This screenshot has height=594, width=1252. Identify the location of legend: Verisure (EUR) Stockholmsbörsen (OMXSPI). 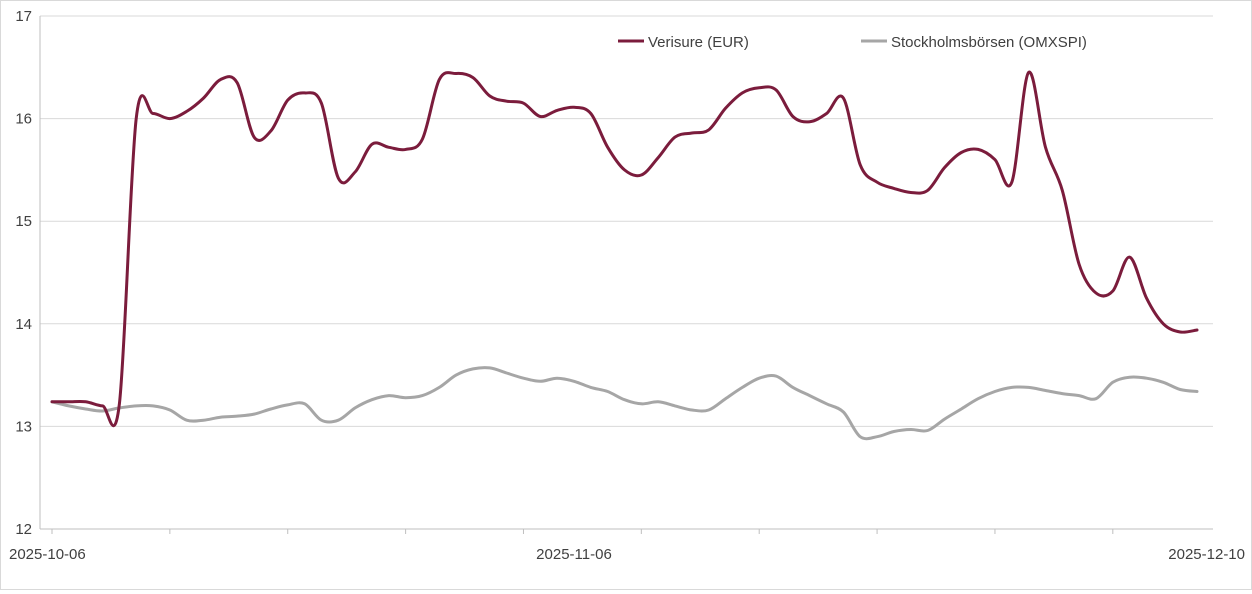
(852, 42).